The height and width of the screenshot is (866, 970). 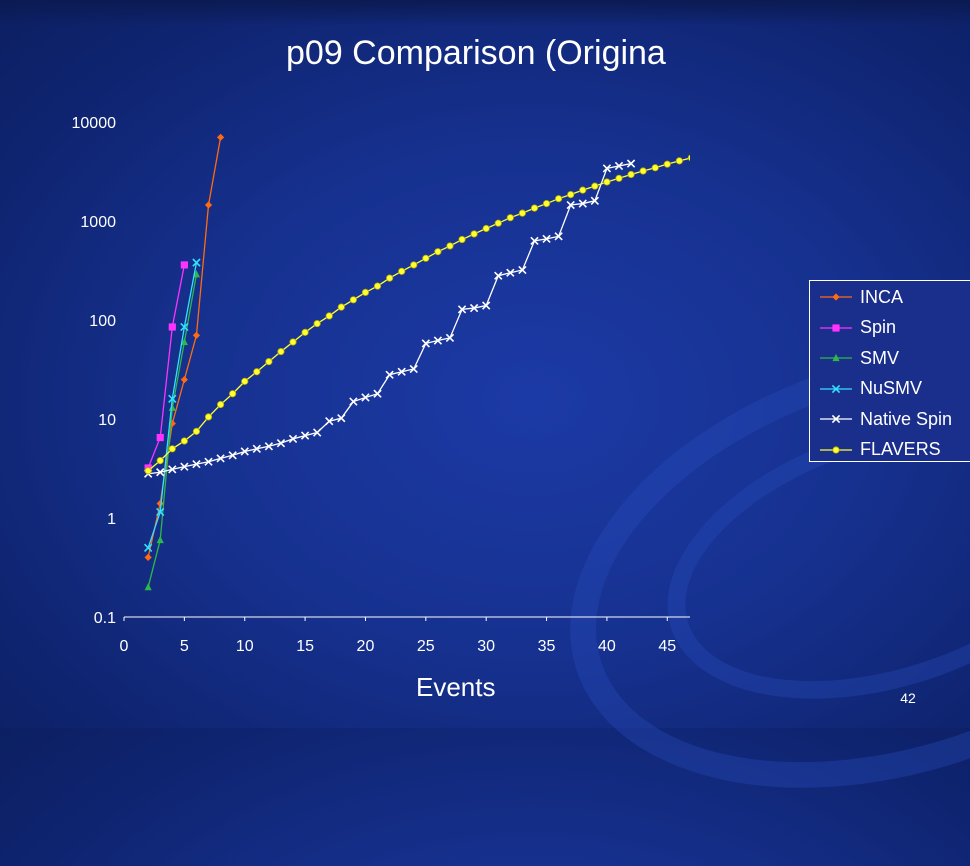 I want to click on x-tick-label: 5, so click(x=184, y=646).